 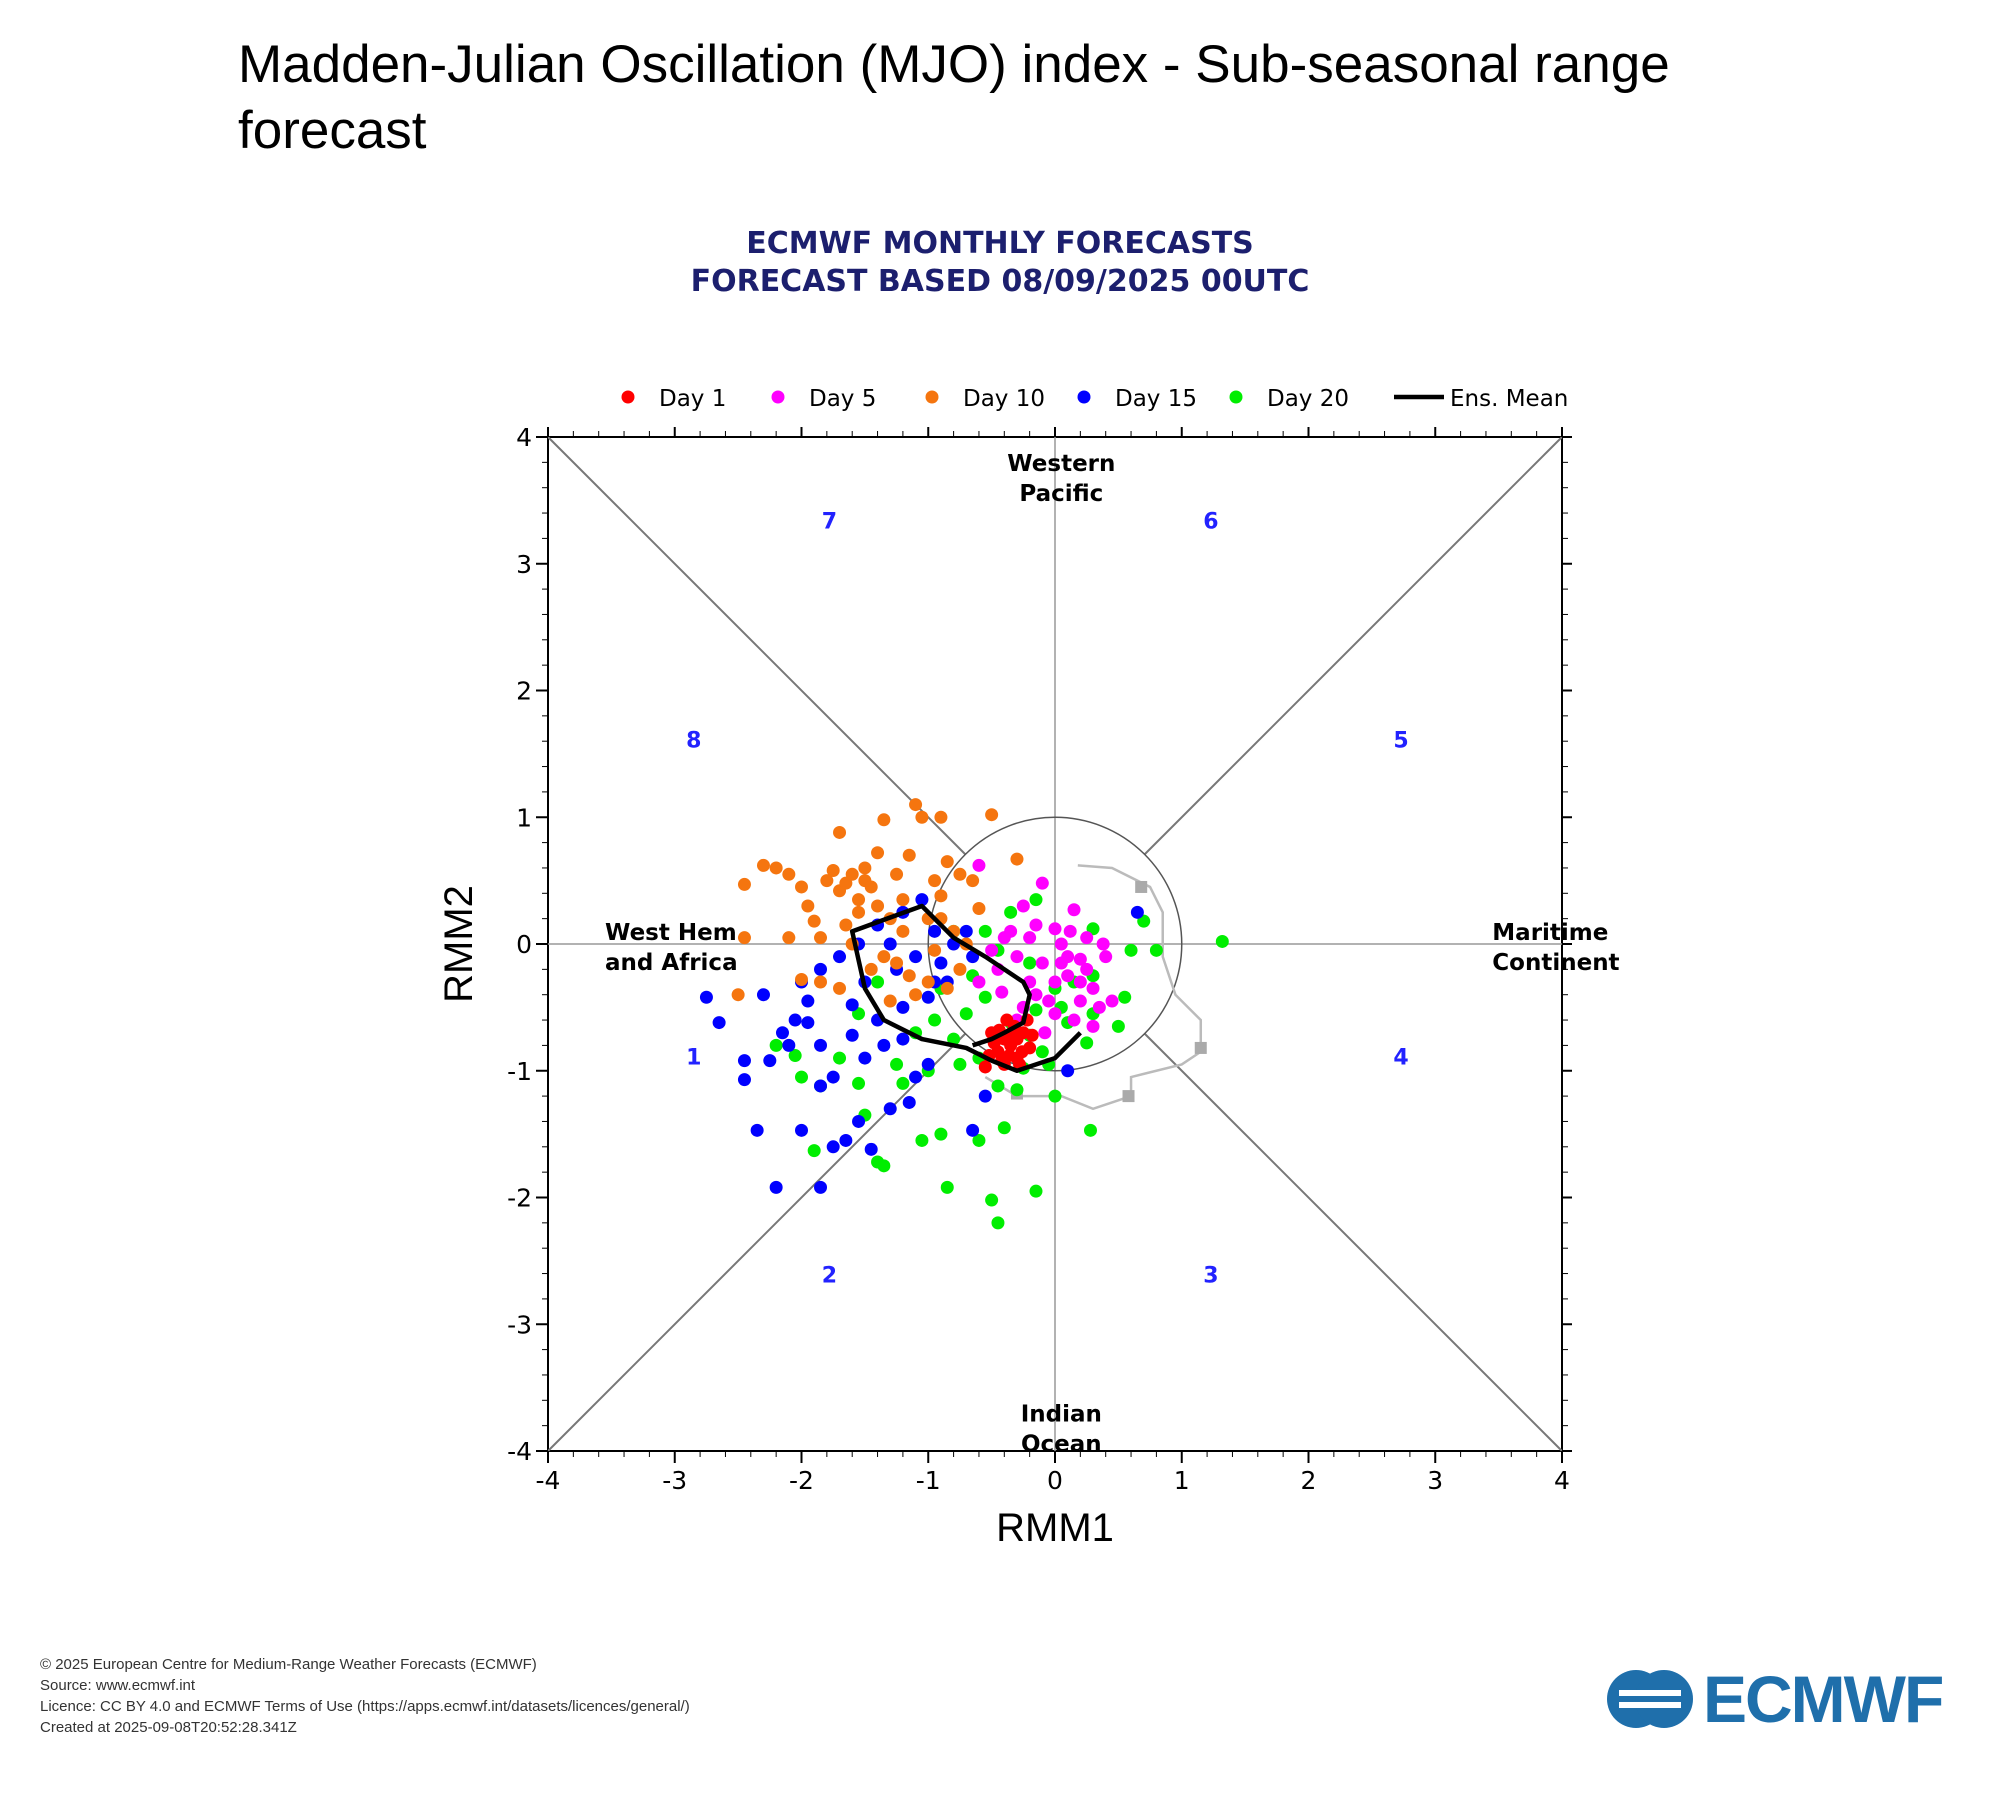 I want to click on x-tick-label: 4, so click(x=1562, y=1480).